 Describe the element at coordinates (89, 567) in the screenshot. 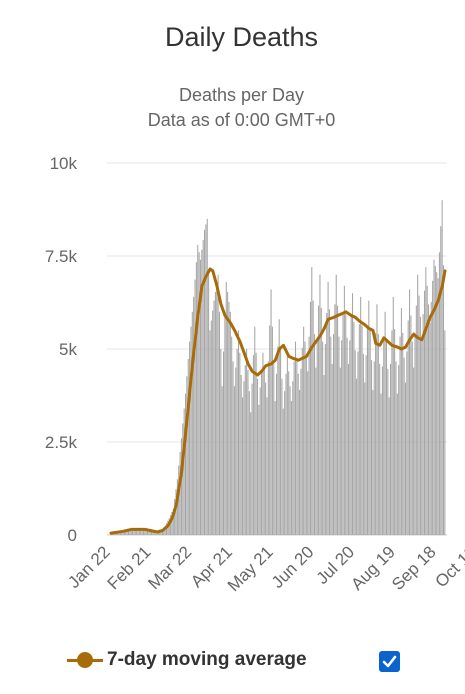

I see `x-tick-label: Jan 22` at that location.